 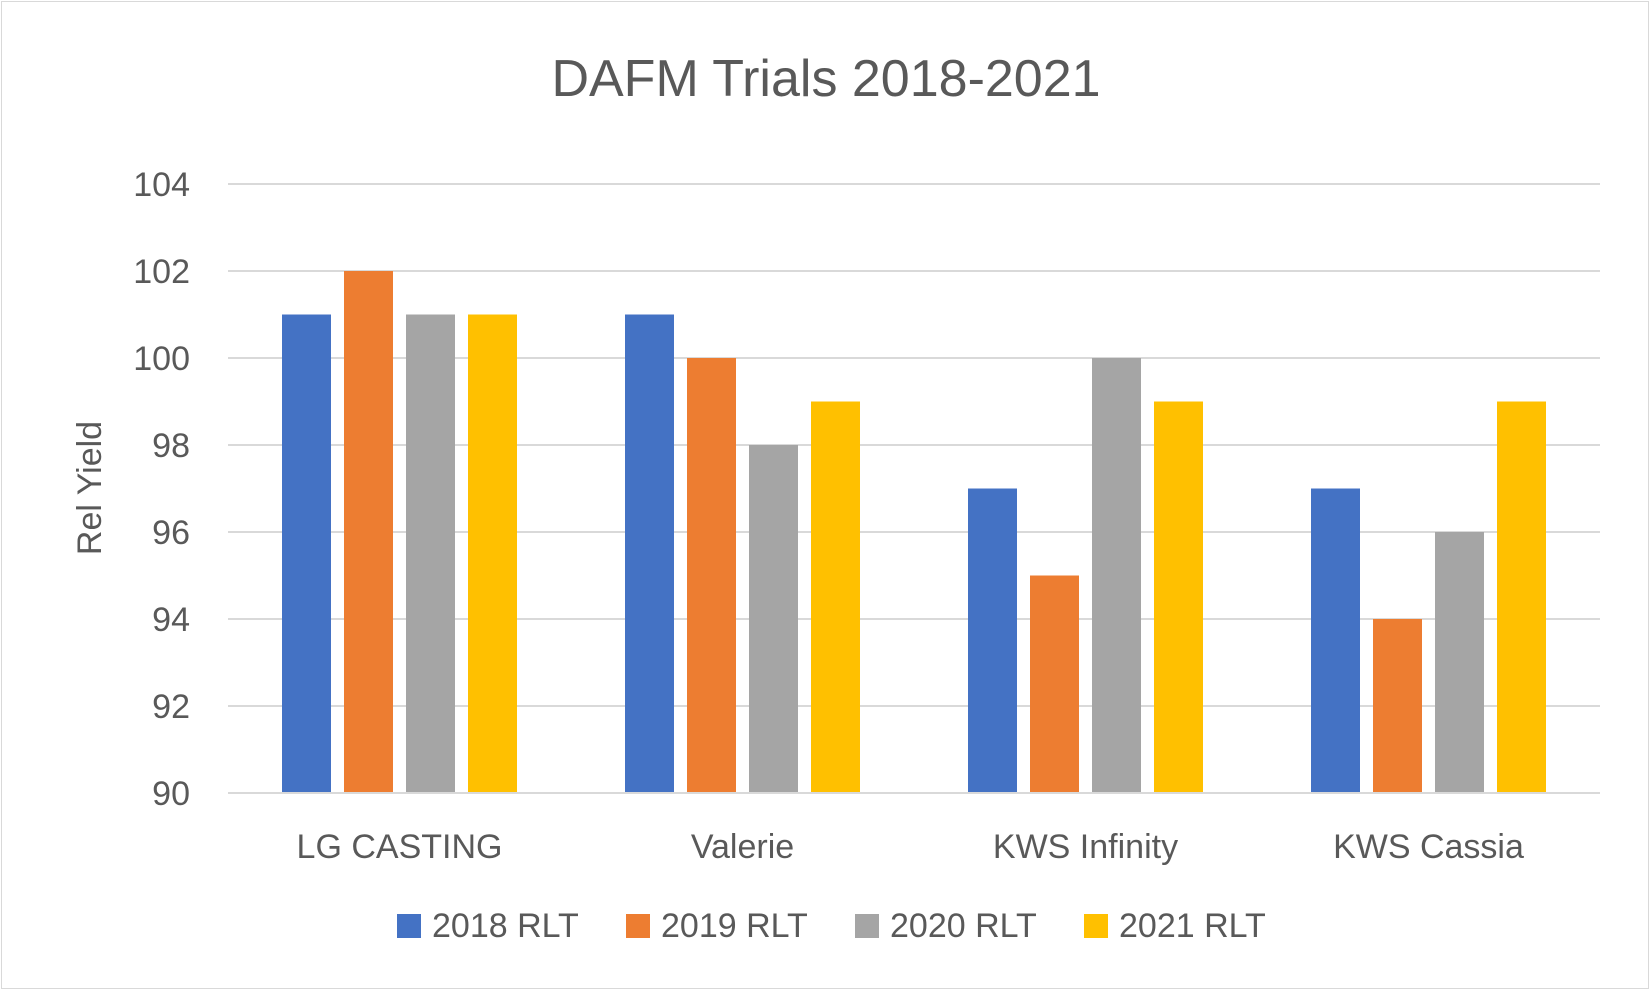 I want to click on legend-label: 2019 RLT, so click(x=734, y=926).